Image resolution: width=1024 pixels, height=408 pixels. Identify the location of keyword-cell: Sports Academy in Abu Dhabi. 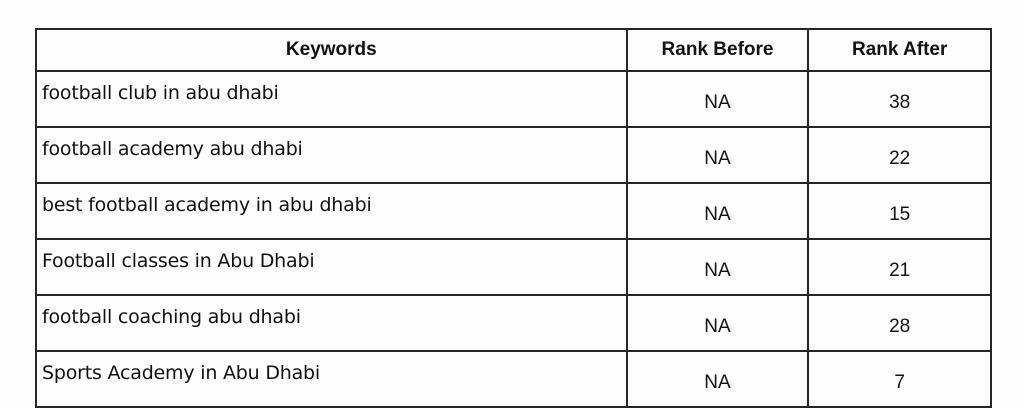
(331, 379).